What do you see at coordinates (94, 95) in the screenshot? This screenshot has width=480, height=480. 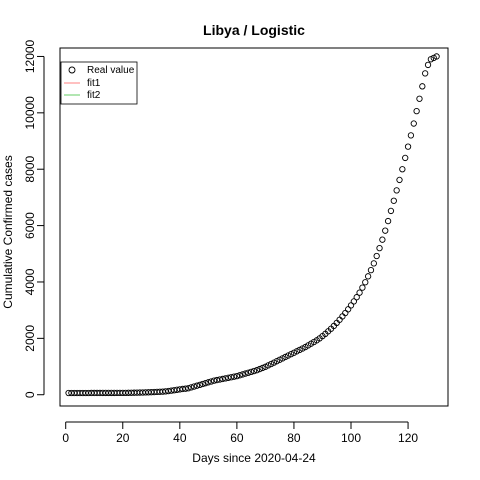 I see `legend-fit2-label: fit2` at bounding box center [94, 95].